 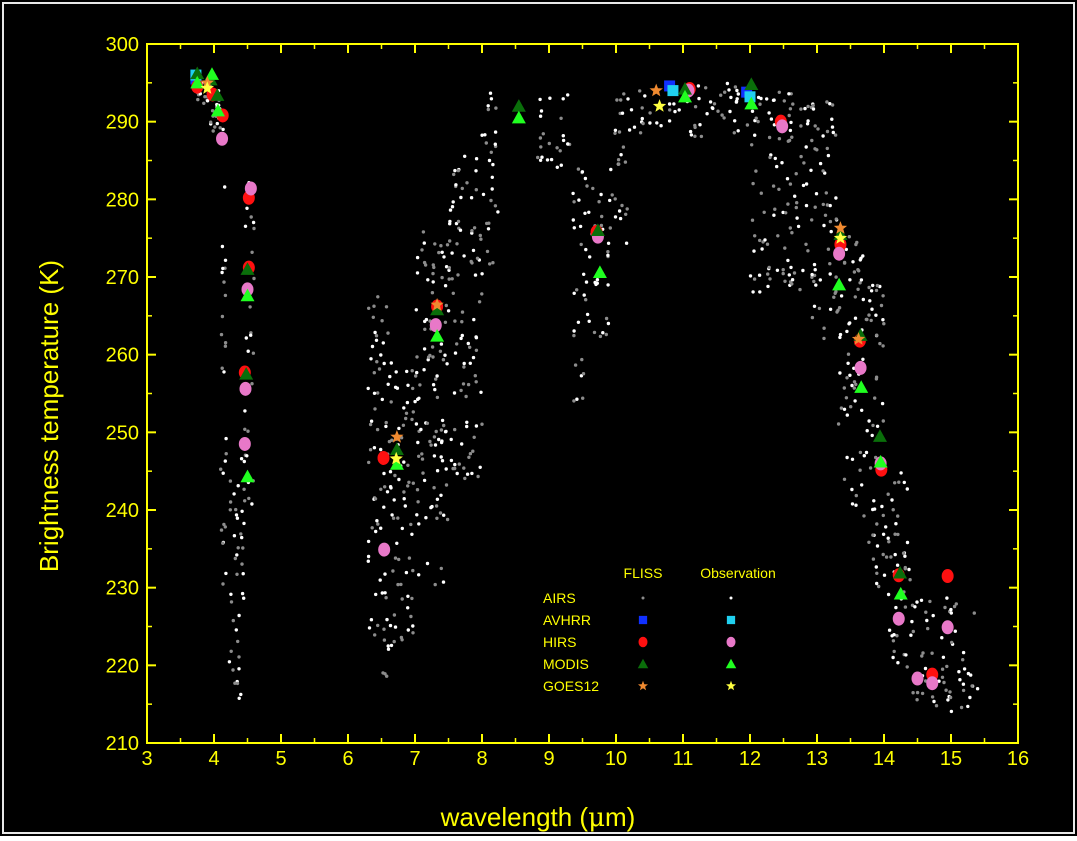 What do you see at coordinates (731, 663) in the screenshot?
I see `legend-marker-observation-modis` at bounding box center [731, 663].